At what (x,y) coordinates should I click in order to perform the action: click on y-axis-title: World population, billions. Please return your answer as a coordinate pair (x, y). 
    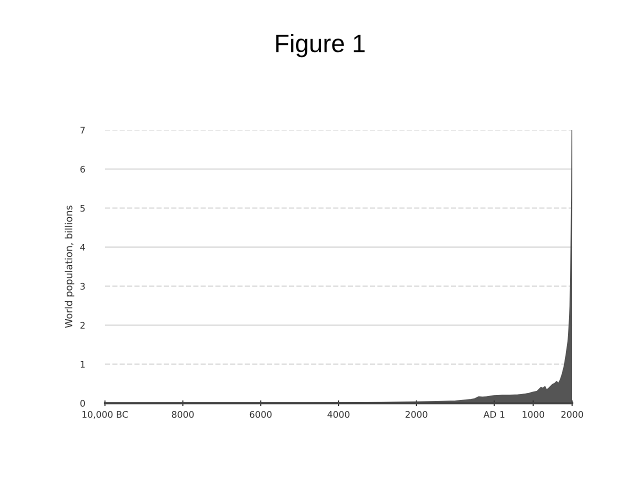
    Looking at the image, I should click on (69, 267).